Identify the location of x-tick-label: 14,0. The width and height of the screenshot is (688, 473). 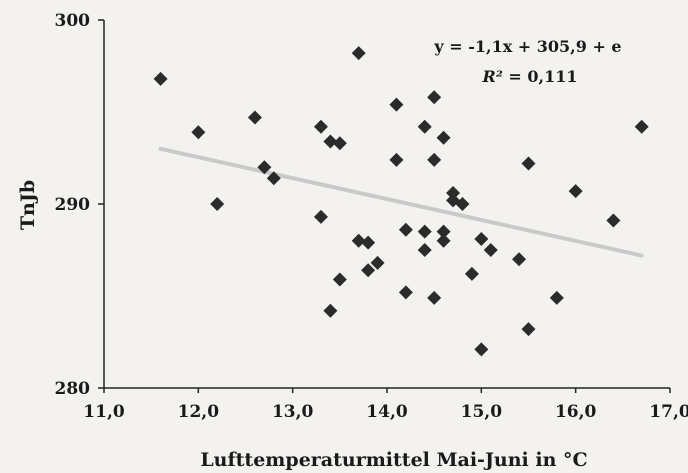
(387, 412).